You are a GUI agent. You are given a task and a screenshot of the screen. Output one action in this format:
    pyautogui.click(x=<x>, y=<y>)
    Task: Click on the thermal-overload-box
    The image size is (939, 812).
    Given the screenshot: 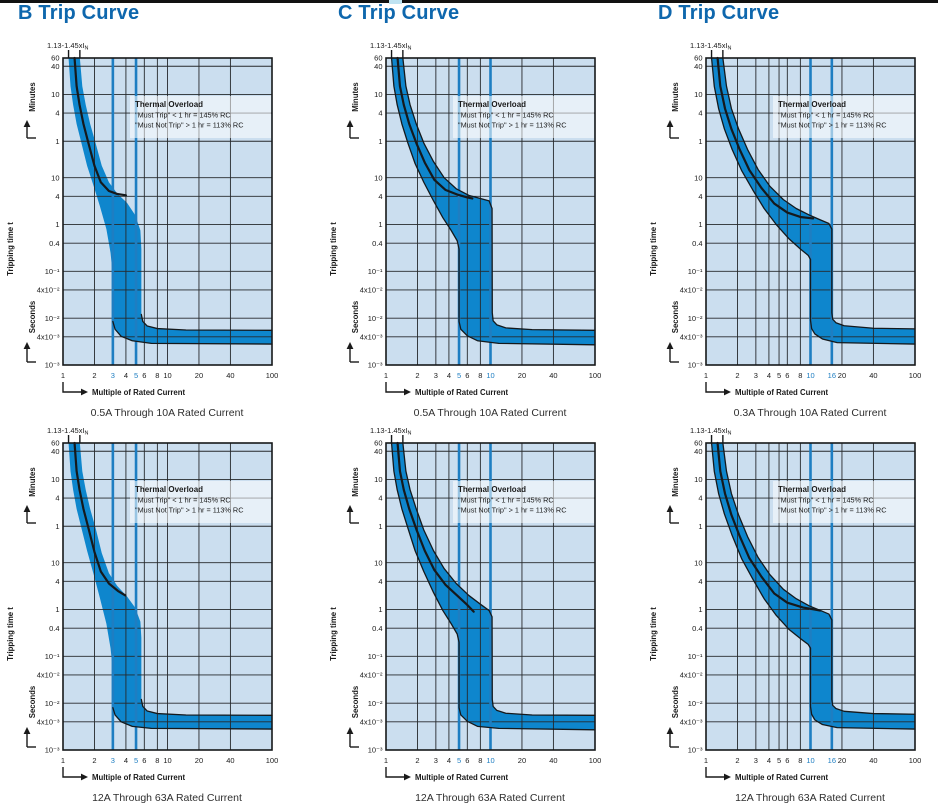 What is the action you would take?
    pyautogui.click(x=843, y=117)
    